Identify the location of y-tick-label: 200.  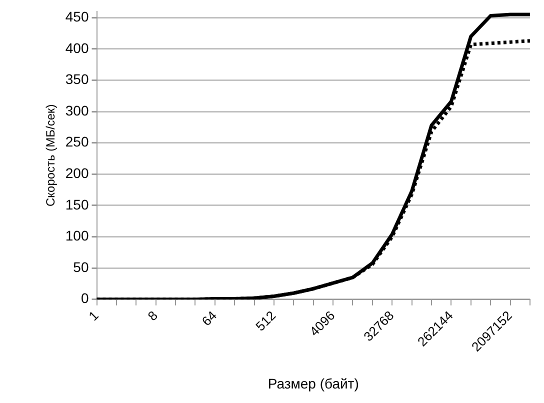
(77, 173).